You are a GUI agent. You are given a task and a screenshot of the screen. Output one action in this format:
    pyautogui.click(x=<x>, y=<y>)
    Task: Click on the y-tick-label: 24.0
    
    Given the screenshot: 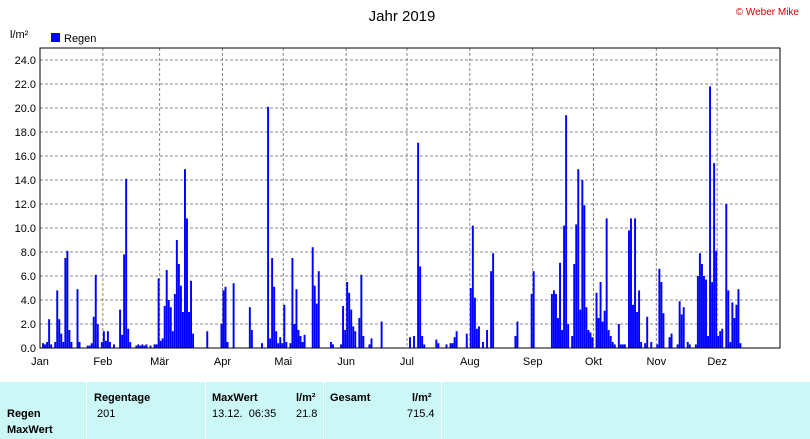 What is the action you would take?
    pyautogui.click(x=25, y=61)
    